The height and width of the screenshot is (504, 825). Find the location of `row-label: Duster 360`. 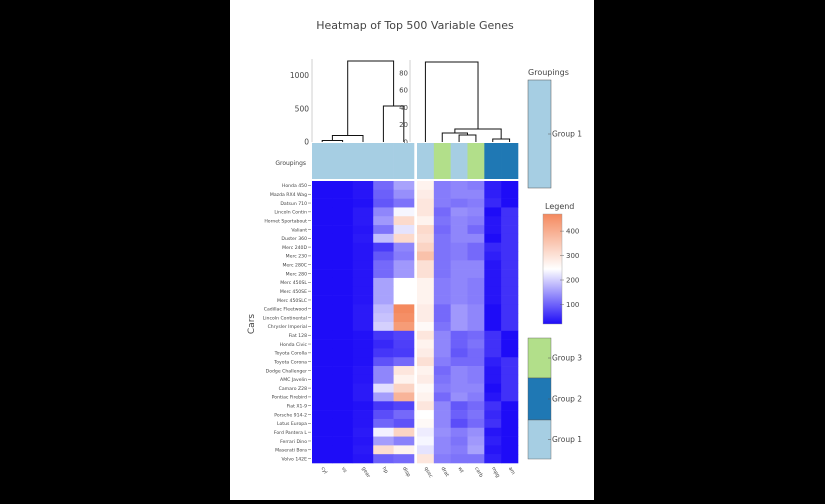

row-label: Duster 360 is located at coordinates (294, 239).